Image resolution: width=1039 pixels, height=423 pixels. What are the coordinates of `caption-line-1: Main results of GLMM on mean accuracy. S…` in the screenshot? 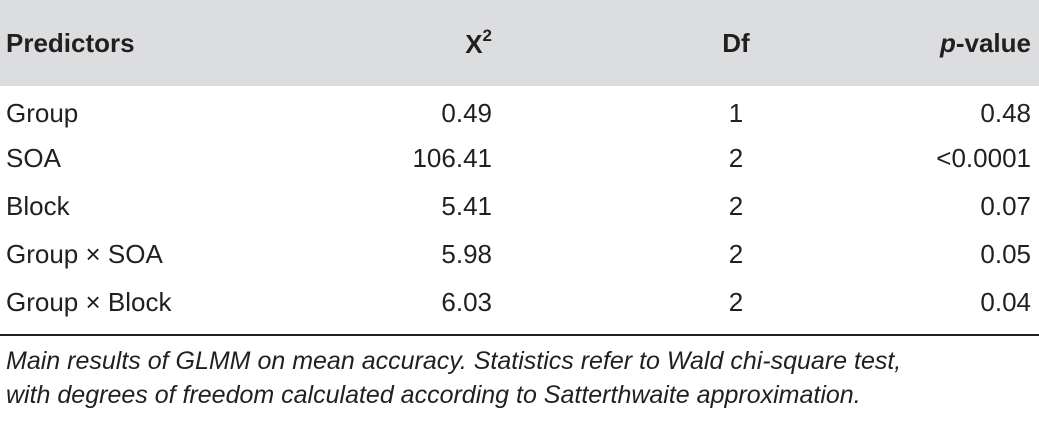 It's located at (454, 361).